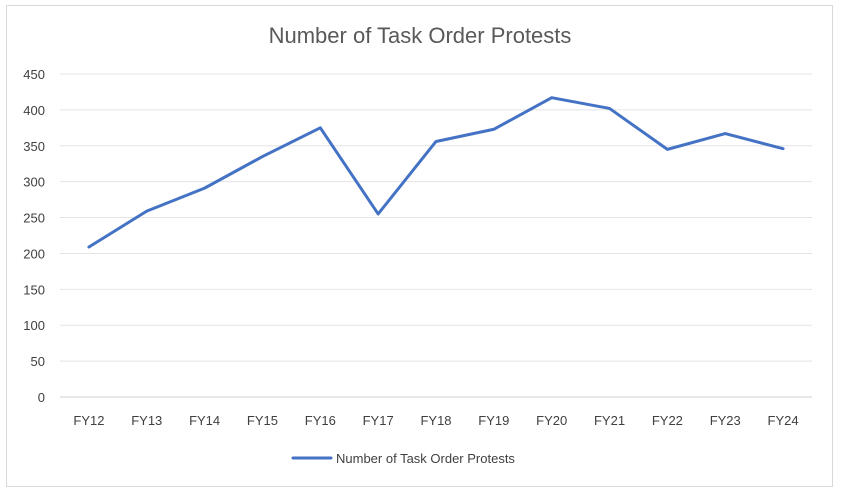  What do you see at coordinates (34, 146) in the screenshot?
I see `y-tick-label: 350` at bounding box center [34, 146].